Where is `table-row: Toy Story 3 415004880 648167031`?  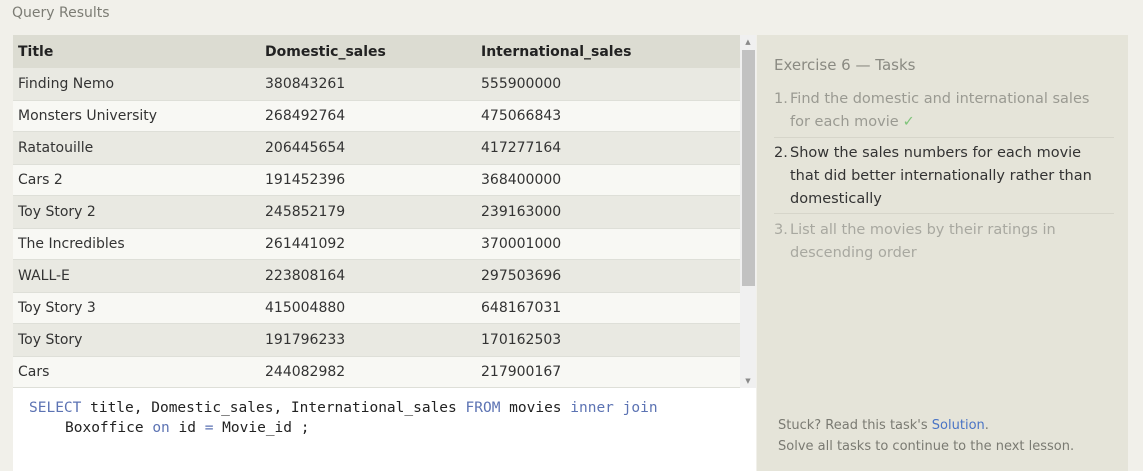 table-row: Toy Story 3 415004880 648167031 is located at coordinates (376, 308).